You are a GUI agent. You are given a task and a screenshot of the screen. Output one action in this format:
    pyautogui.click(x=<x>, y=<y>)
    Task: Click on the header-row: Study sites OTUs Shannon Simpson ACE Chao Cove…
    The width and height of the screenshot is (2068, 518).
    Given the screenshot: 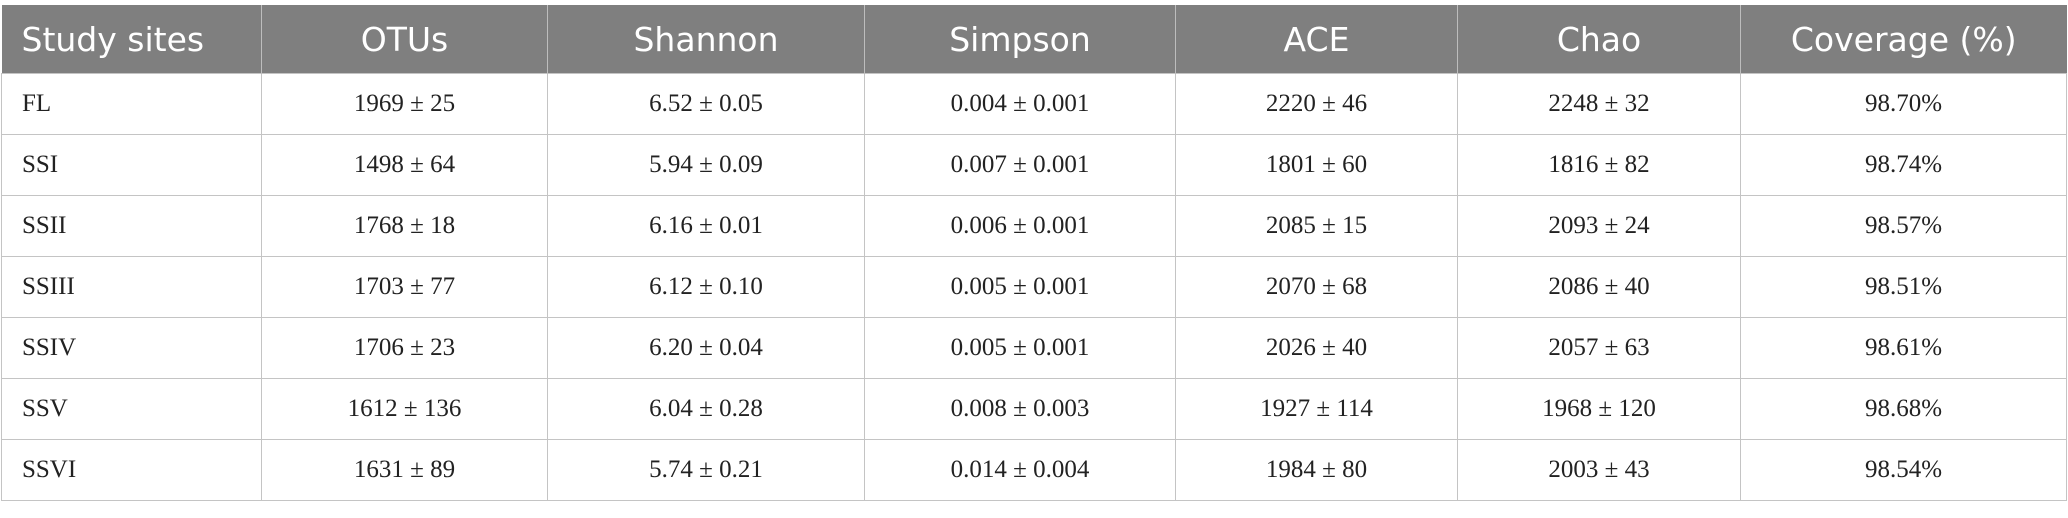 What is the action you would take?
    pyautogui.click(x=1034, y=39)
    